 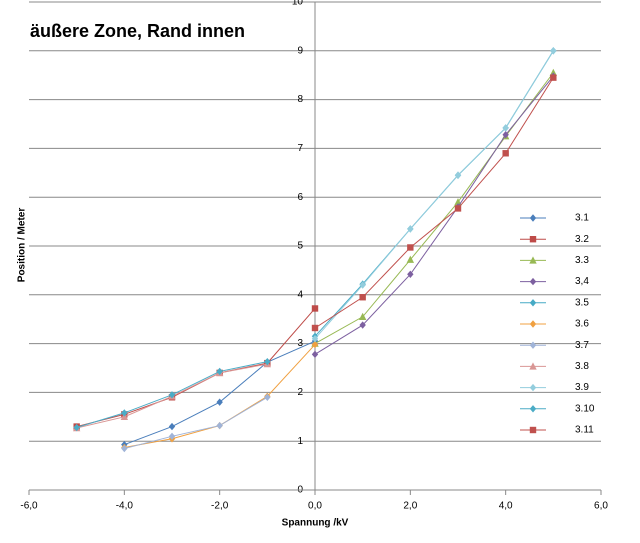 I want to click on x-tick-label: 6,0, so click(x=601, y=506).